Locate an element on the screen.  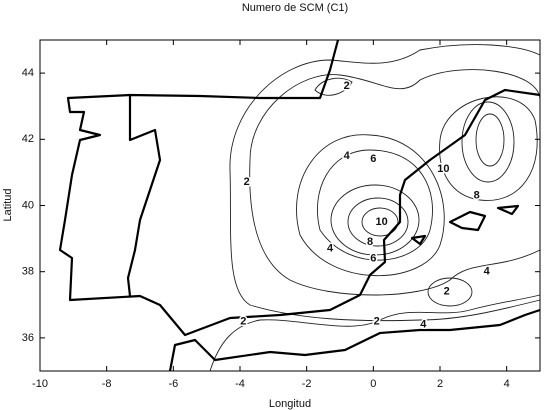
x-tick-label: 0 is located at coordinates (373, 384).